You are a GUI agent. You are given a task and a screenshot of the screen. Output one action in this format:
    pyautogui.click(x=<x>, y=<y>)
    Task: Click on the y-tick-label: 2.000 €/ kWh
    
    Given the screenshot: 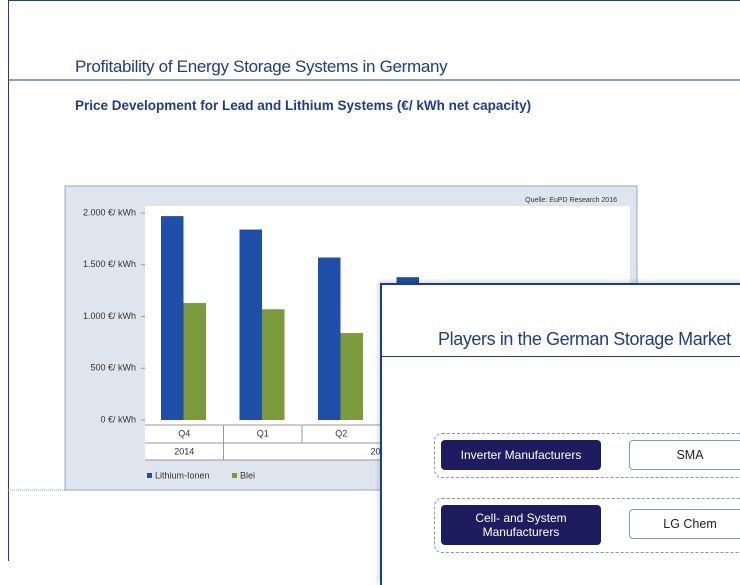 What is the action you would take?
    pyautogui.click(x=109, y=212)
    